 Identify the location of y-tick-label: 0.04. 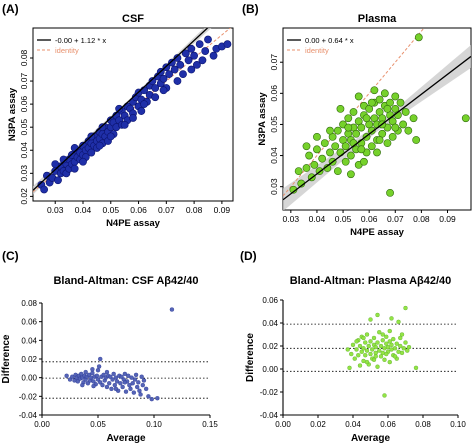
(29, 340).